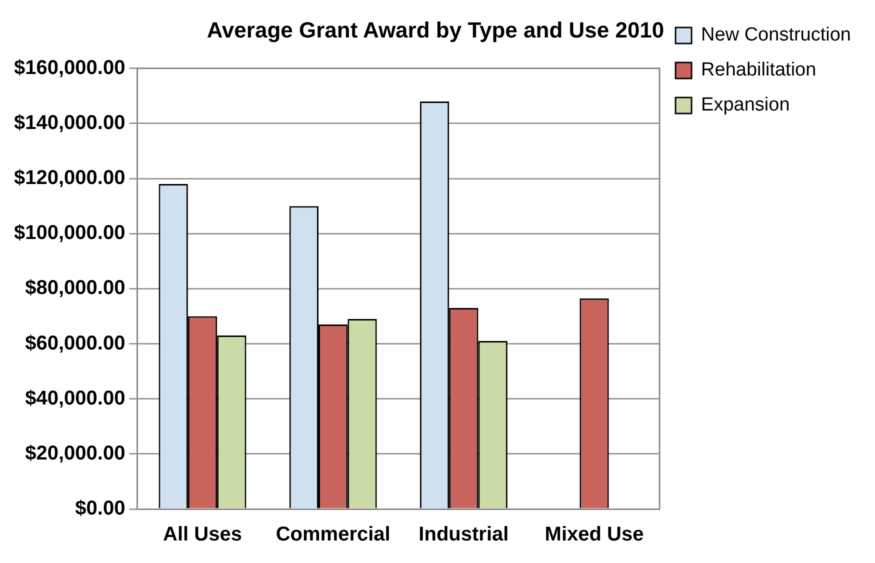 The image size is (875, 563). What do you see at coordinates (70, 123) in the screenshot?
I see `y-tick-label: $140,000.00` at bounding box center [70, 123].